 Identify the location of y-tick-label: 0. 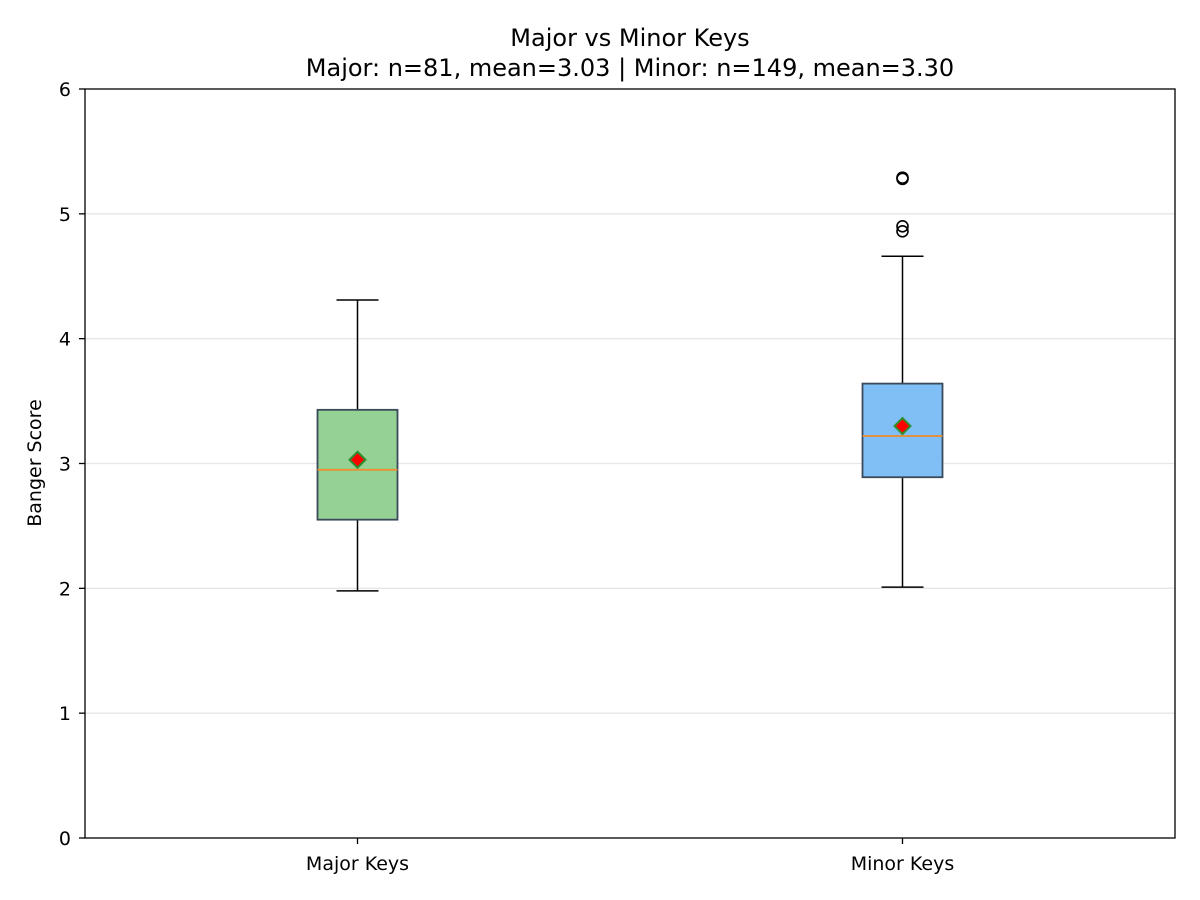
(65, 839).